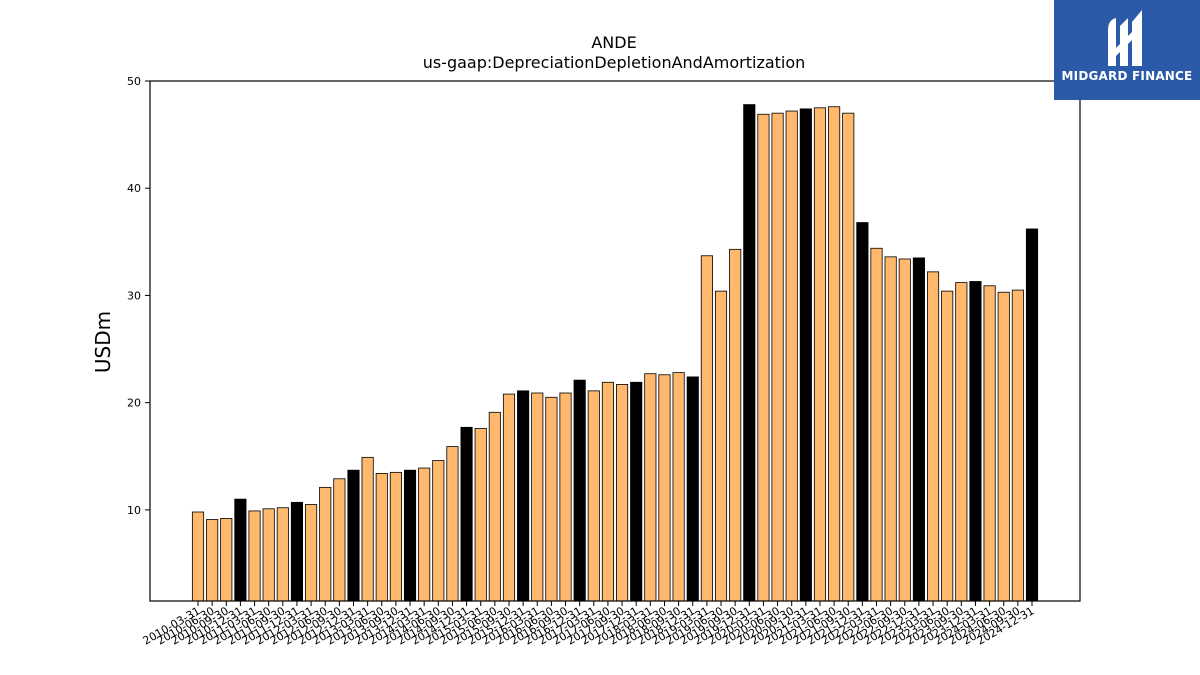 This screenshot has height=675, width=1200. I want to click on y-tick-label: 50, so click(134, 81).